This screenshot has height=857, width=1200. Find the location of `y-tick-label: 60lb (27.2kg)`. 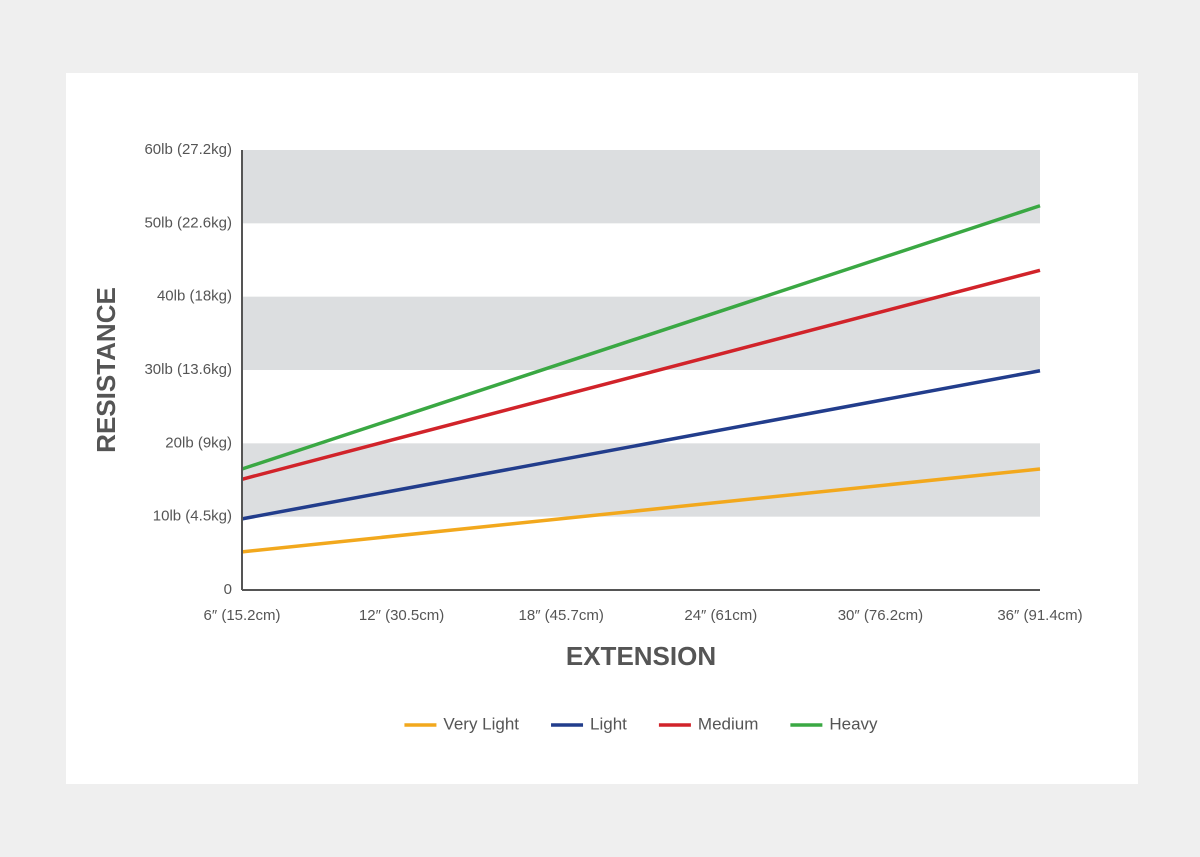

y-tick-label: 60lb (27.2kg) is located at coordinates (188, 149).